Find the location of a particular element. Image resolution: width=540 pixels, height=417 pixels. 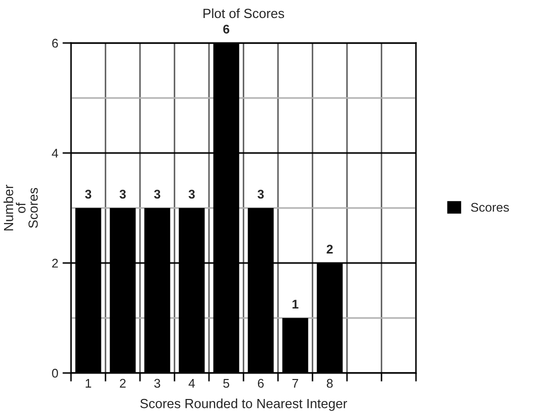

x-tick-label: 8 is located at coordinates (329, 383).